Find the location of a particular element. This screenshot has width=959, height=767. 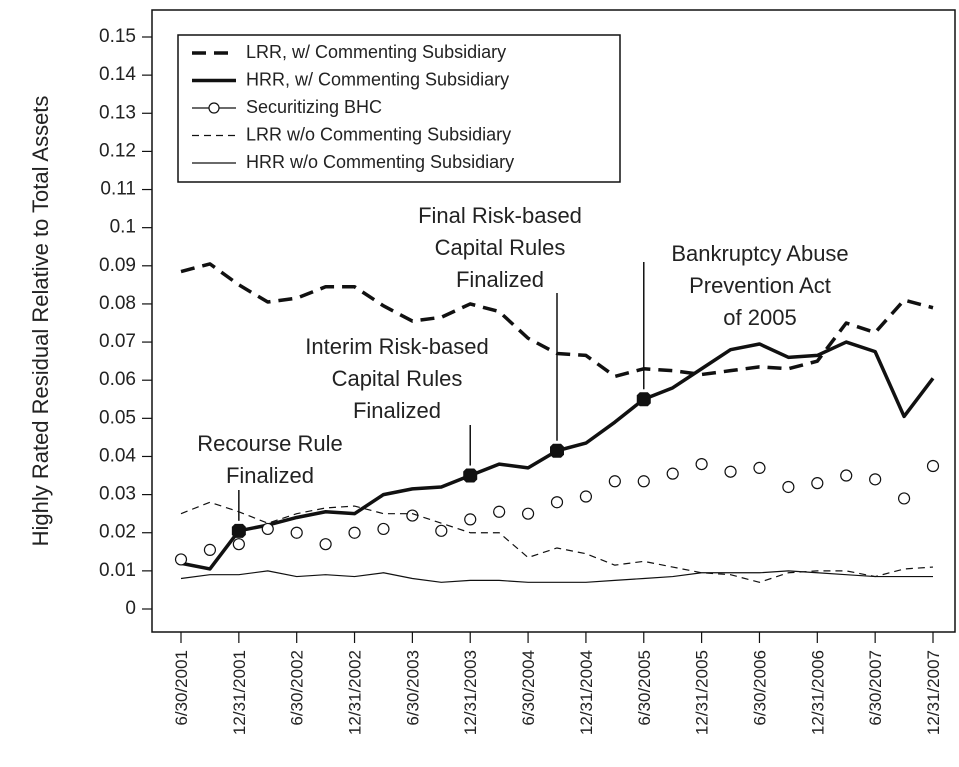

y-tick-label: 0.1 is located at coordinates (123, 227).